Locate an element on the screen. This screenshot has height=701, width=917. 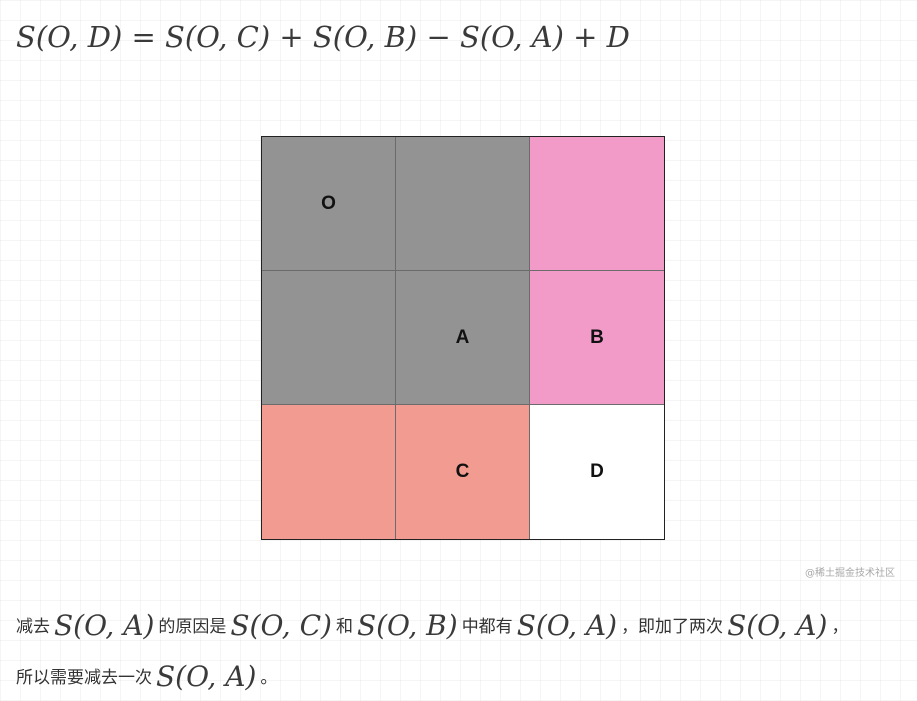
grid-cell-a: A is located at coordinates (463, 338).